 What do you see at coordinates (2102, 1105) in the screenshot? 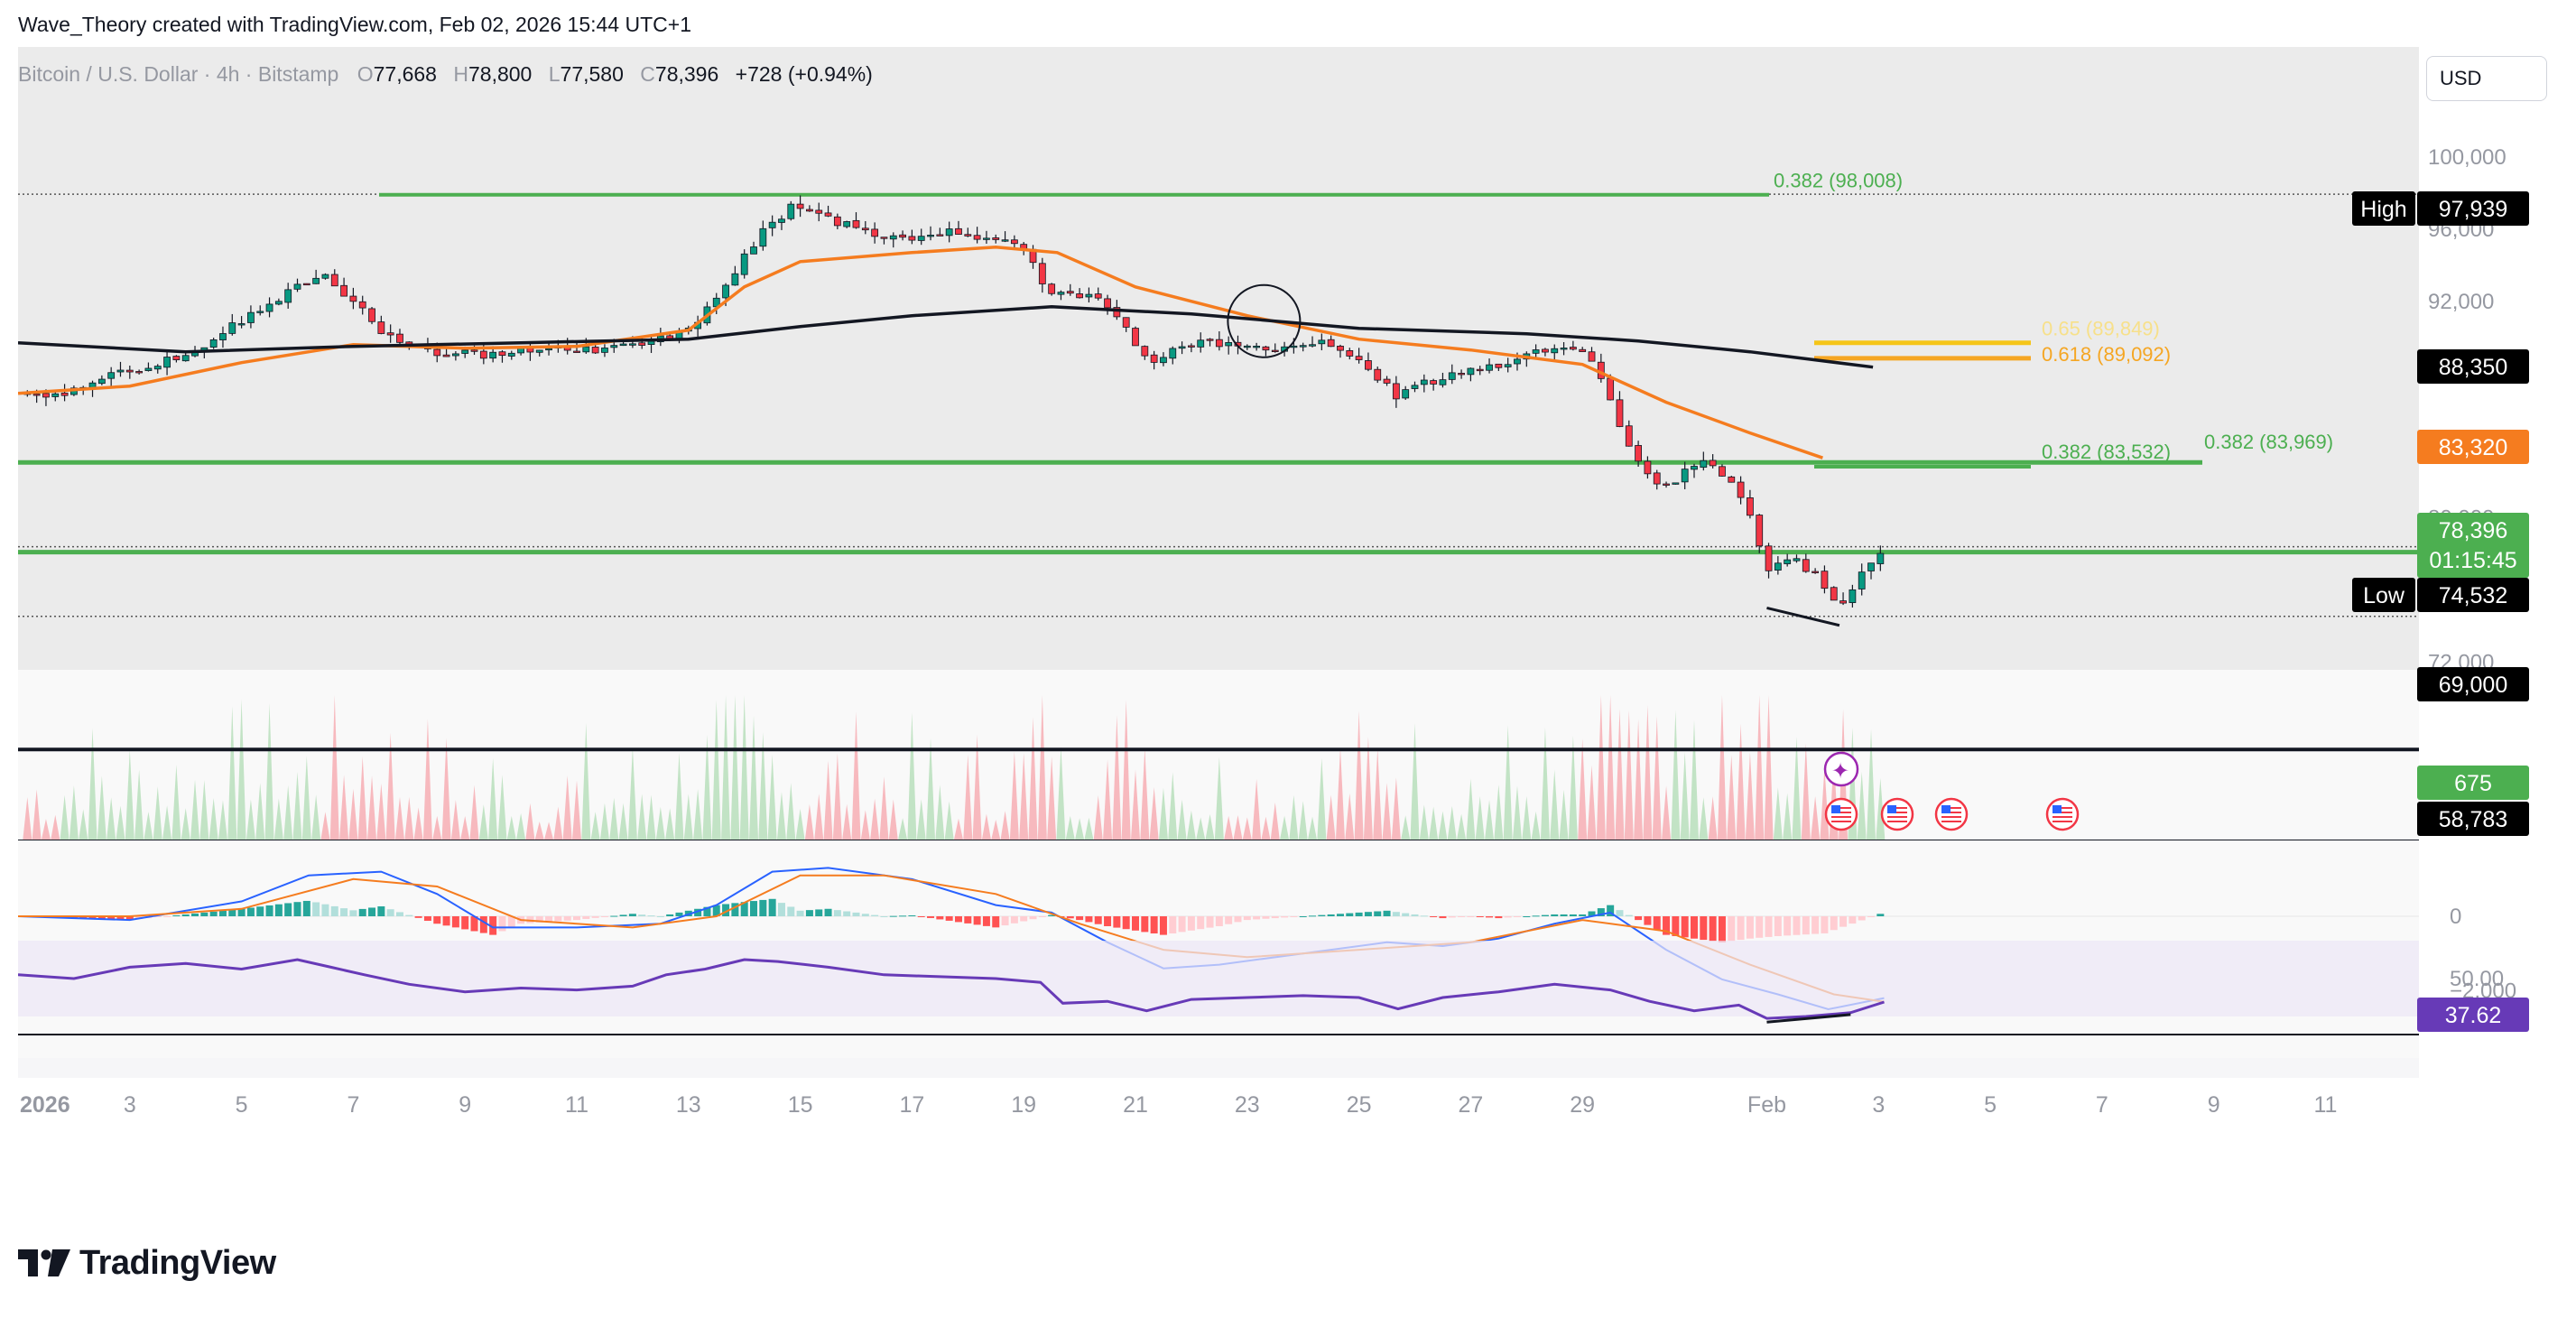
I see `time-axis-tick: 7` at bounding box center [2102, 1105].